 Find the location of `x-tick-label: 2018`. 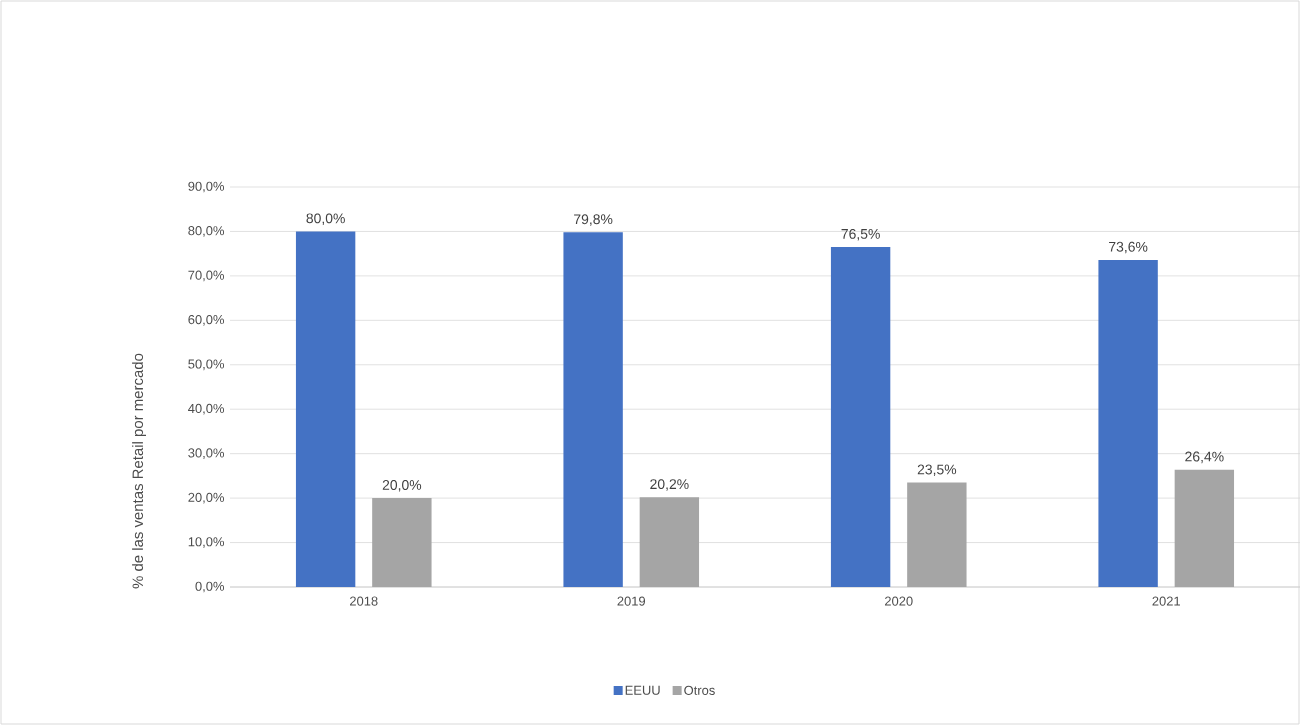

x-tick-label: 2018 is located at coordinates (364, 601).